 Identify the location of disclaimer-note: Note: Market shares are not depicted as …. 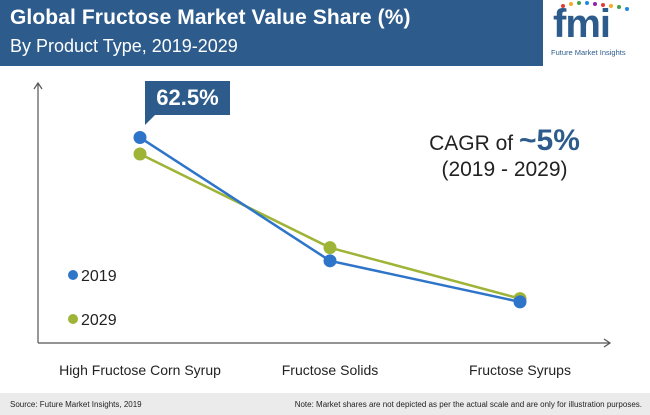
(468, 404).